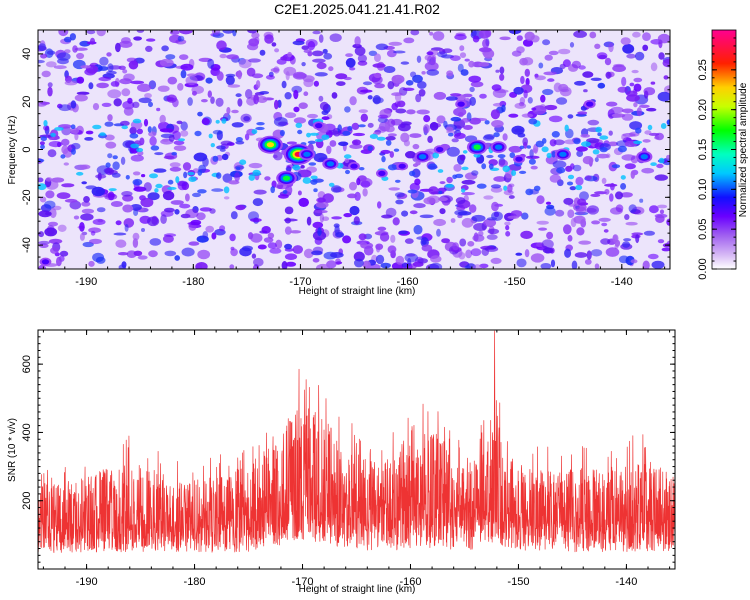  Describe the element at coordinates (408, 282) in the screenshot. I see `x-tick-label: -160` at that location.